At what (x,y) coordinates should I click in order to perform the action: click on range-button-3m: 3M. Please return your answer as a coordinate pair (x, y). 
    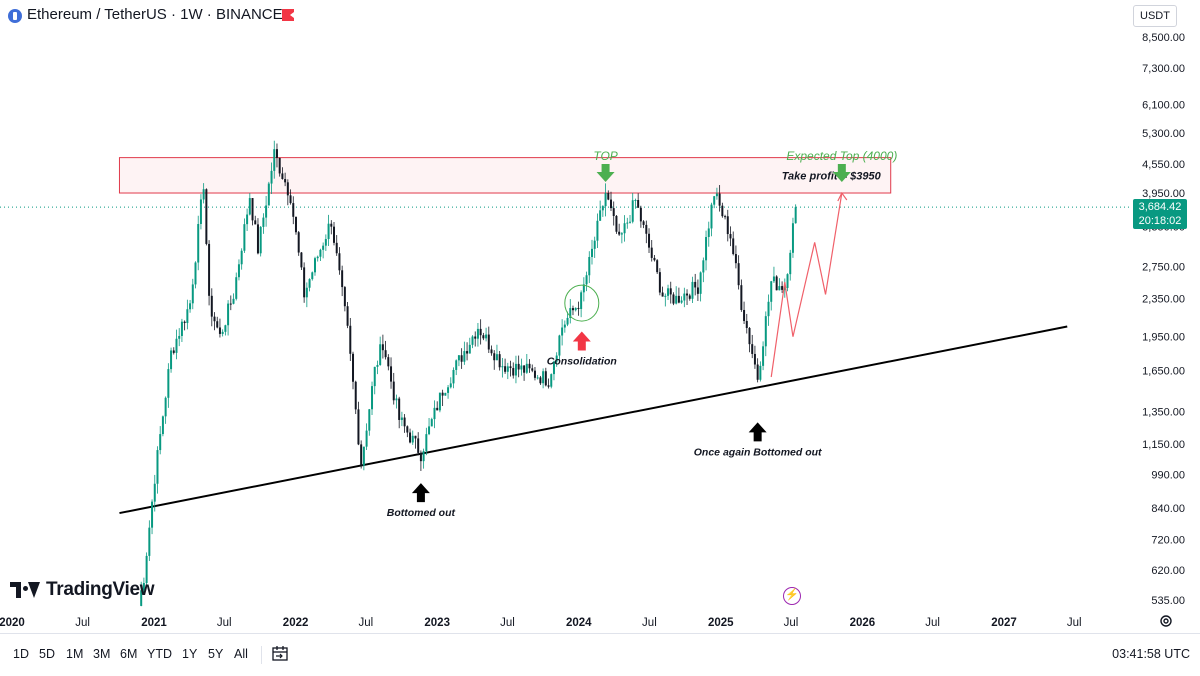
    Looking at the image, I should click on (102, 654).